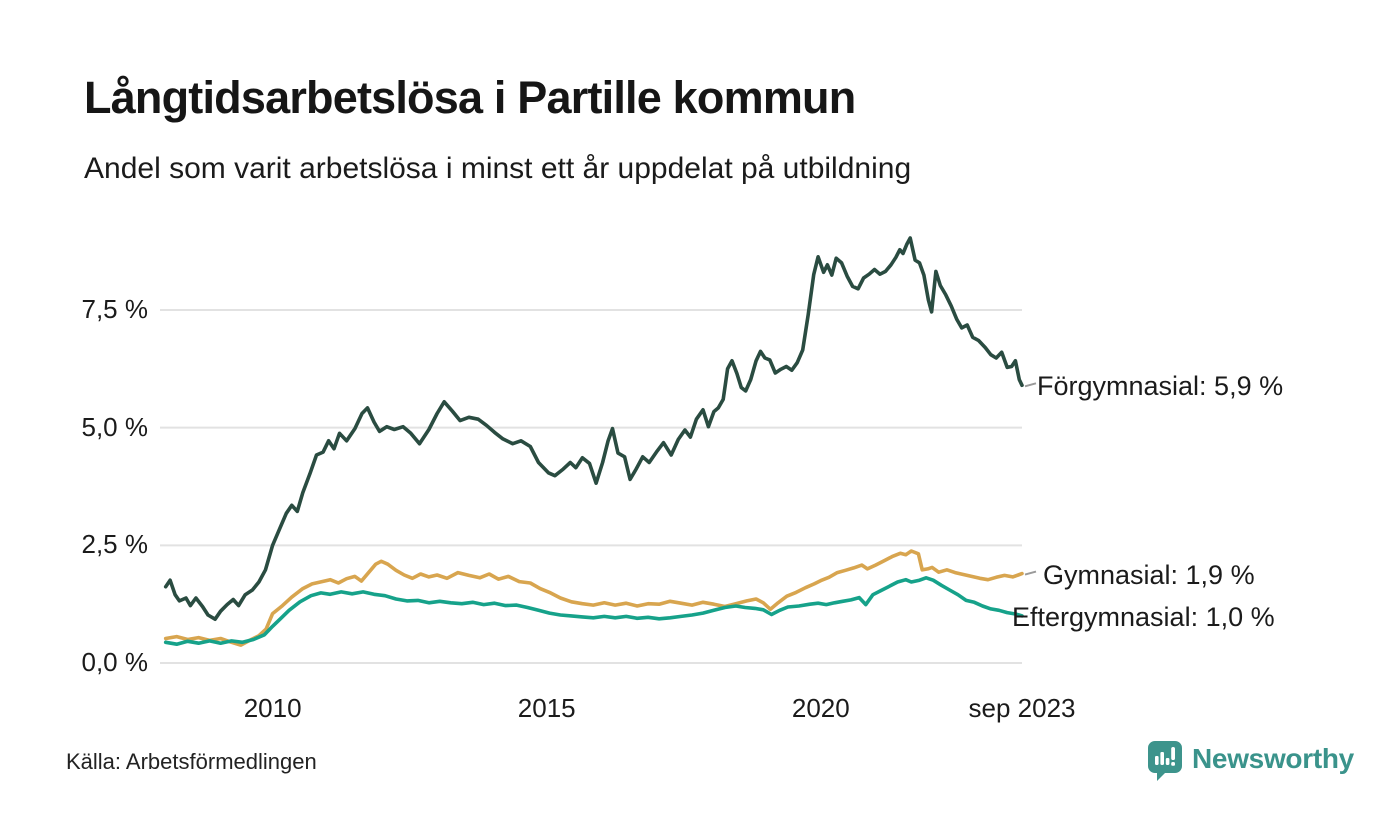 The image size is (1400, 840). Describe the element at coordinates (1160, 386) in the screenshot. I see `series-label-förgymnasial: Förgymnasial: 5,9 %` at that location.